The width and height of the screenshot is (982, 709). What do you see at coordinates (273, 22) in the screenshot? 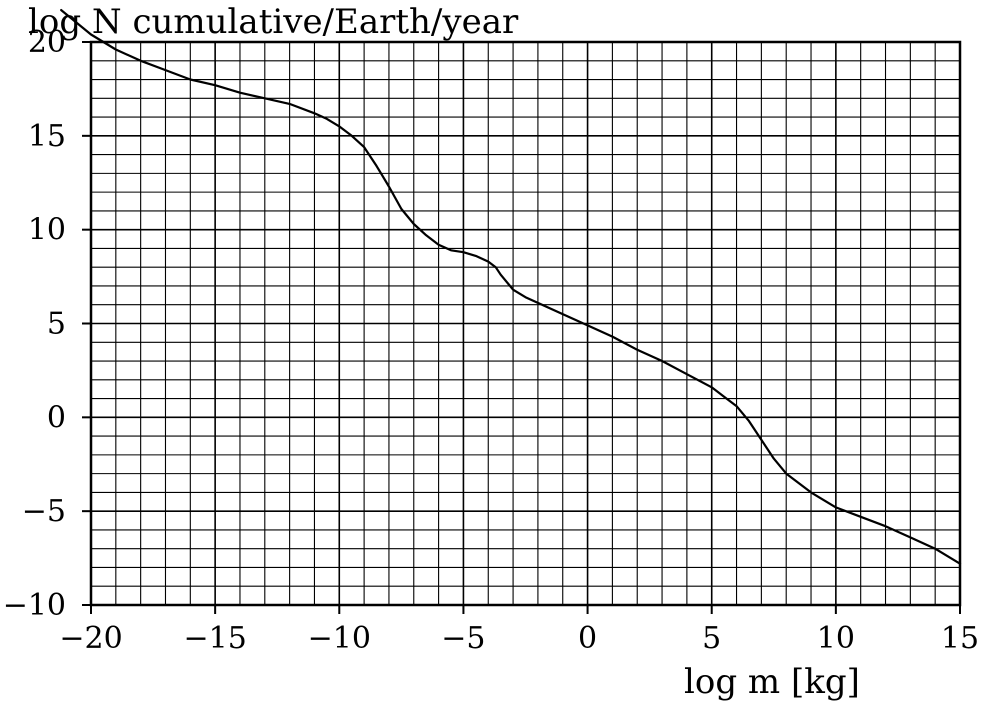
I see `y-axis-label: log N cumulative/Earth/year` at bounding box center [273, 22].